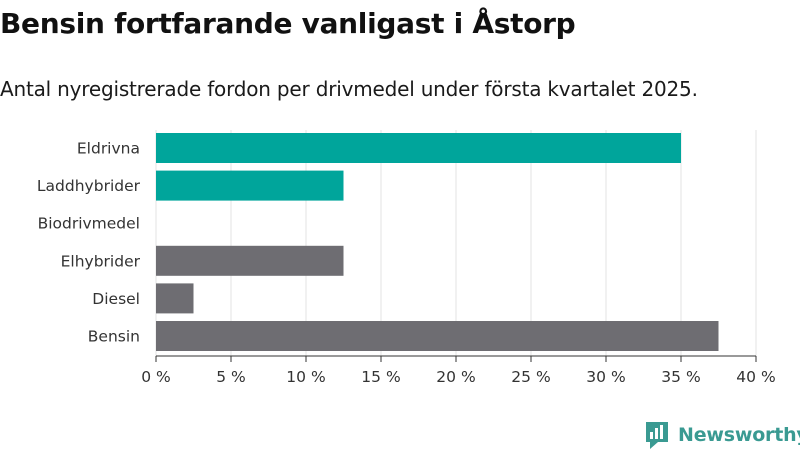 The height and width of the screenshot is (451, 800). I want to click on brand-name: Newsworthy, so click(739, 435).